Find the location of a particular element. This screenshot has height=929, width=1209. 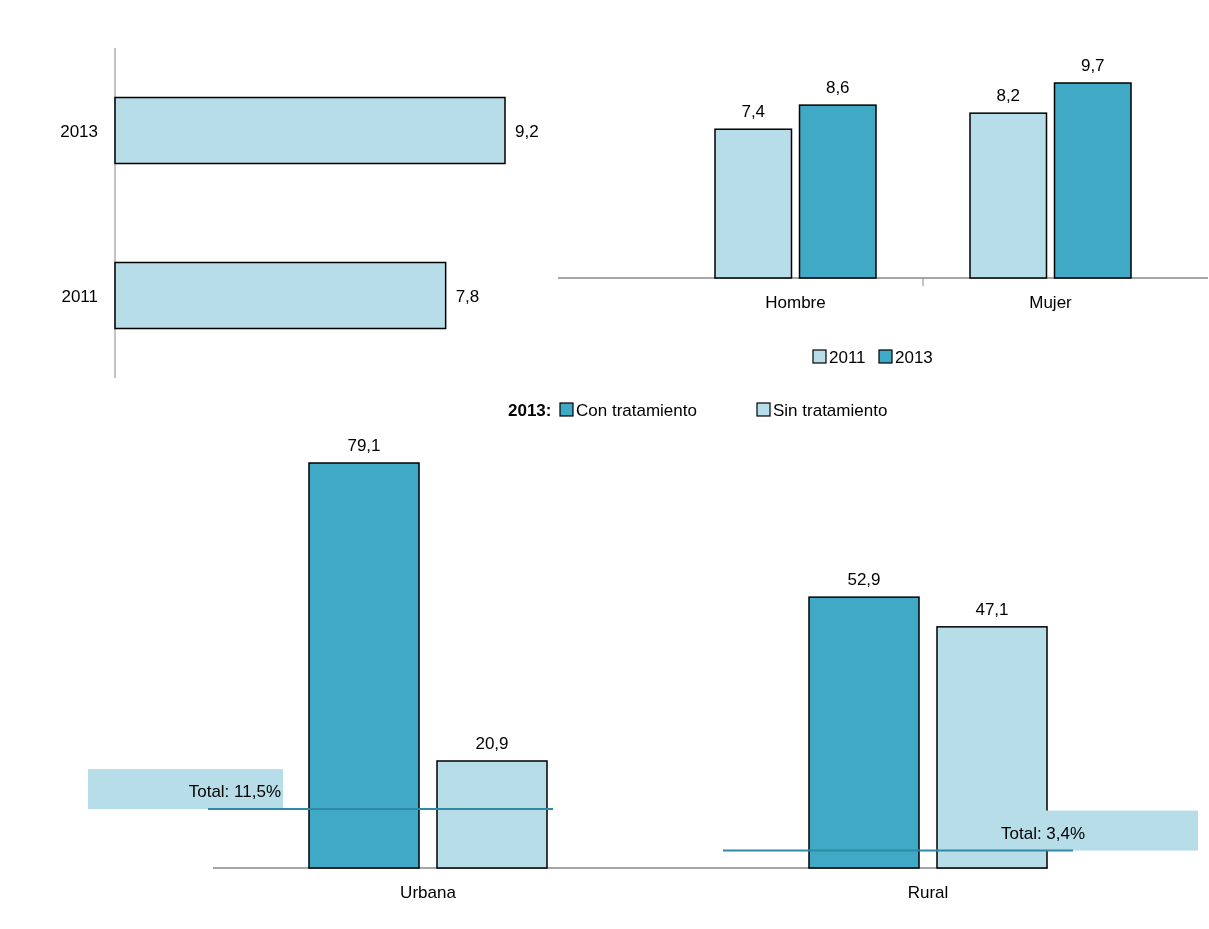

data-label: 52,9 is located at coordinates (864, 580).